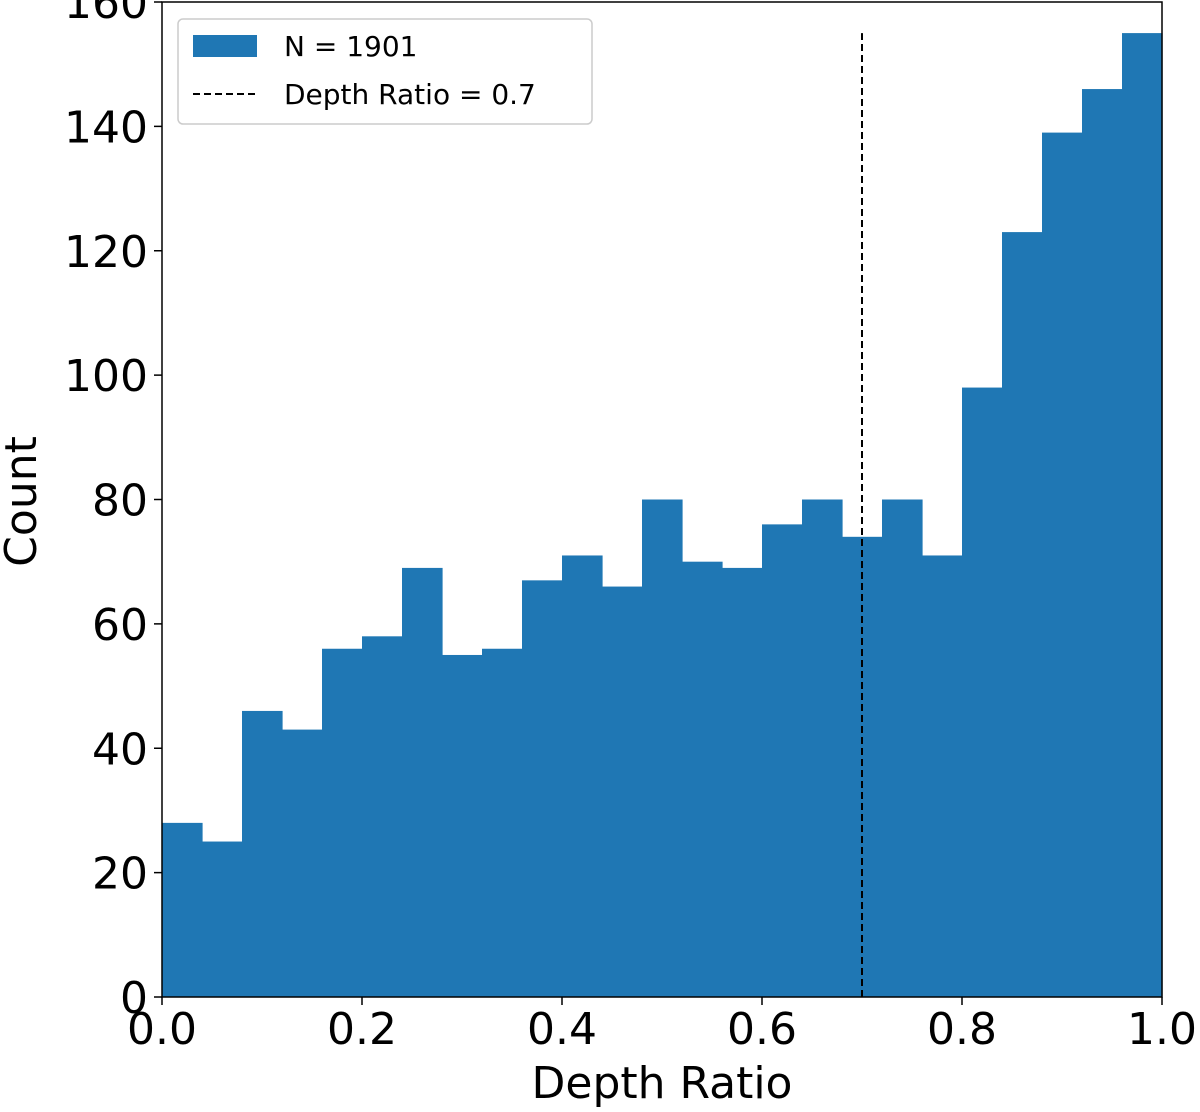  Describe the element at coordinates (362, 1029) in the screenshot. I see `x-tick-label: 0.2` at that location.